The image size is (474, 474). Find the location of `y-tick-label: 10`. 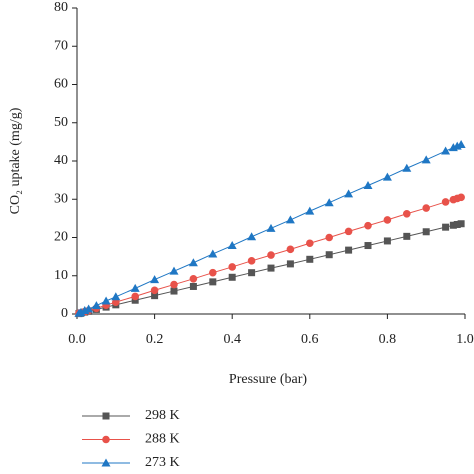

y-tick-label: 10 is located at coordinates (61, 275).